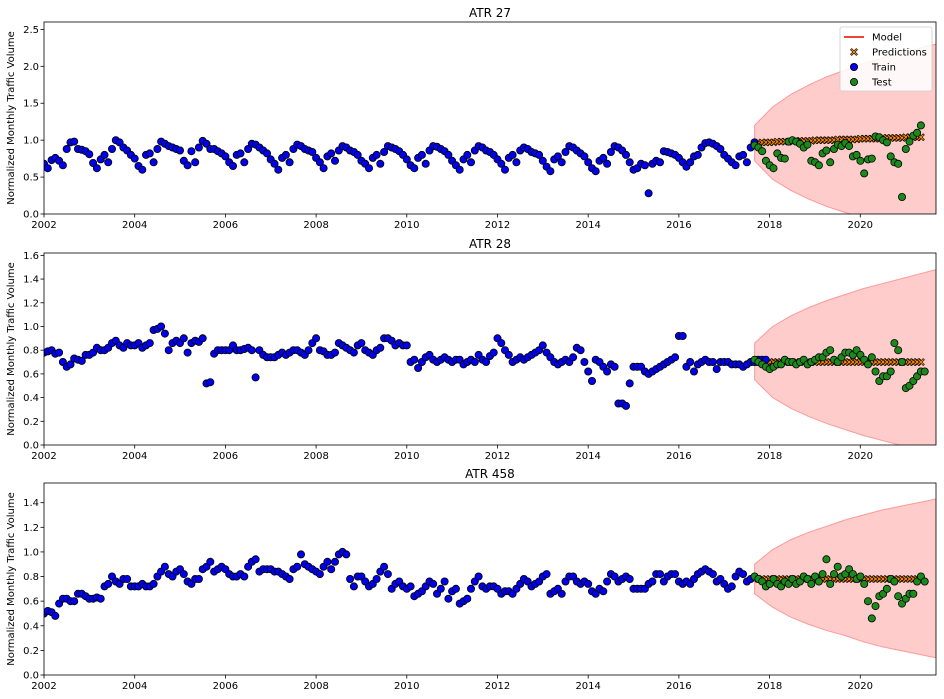 The height and width of the screenshot is (699, 944). I want to click on legend-test-label: Test, so click(881, 83).